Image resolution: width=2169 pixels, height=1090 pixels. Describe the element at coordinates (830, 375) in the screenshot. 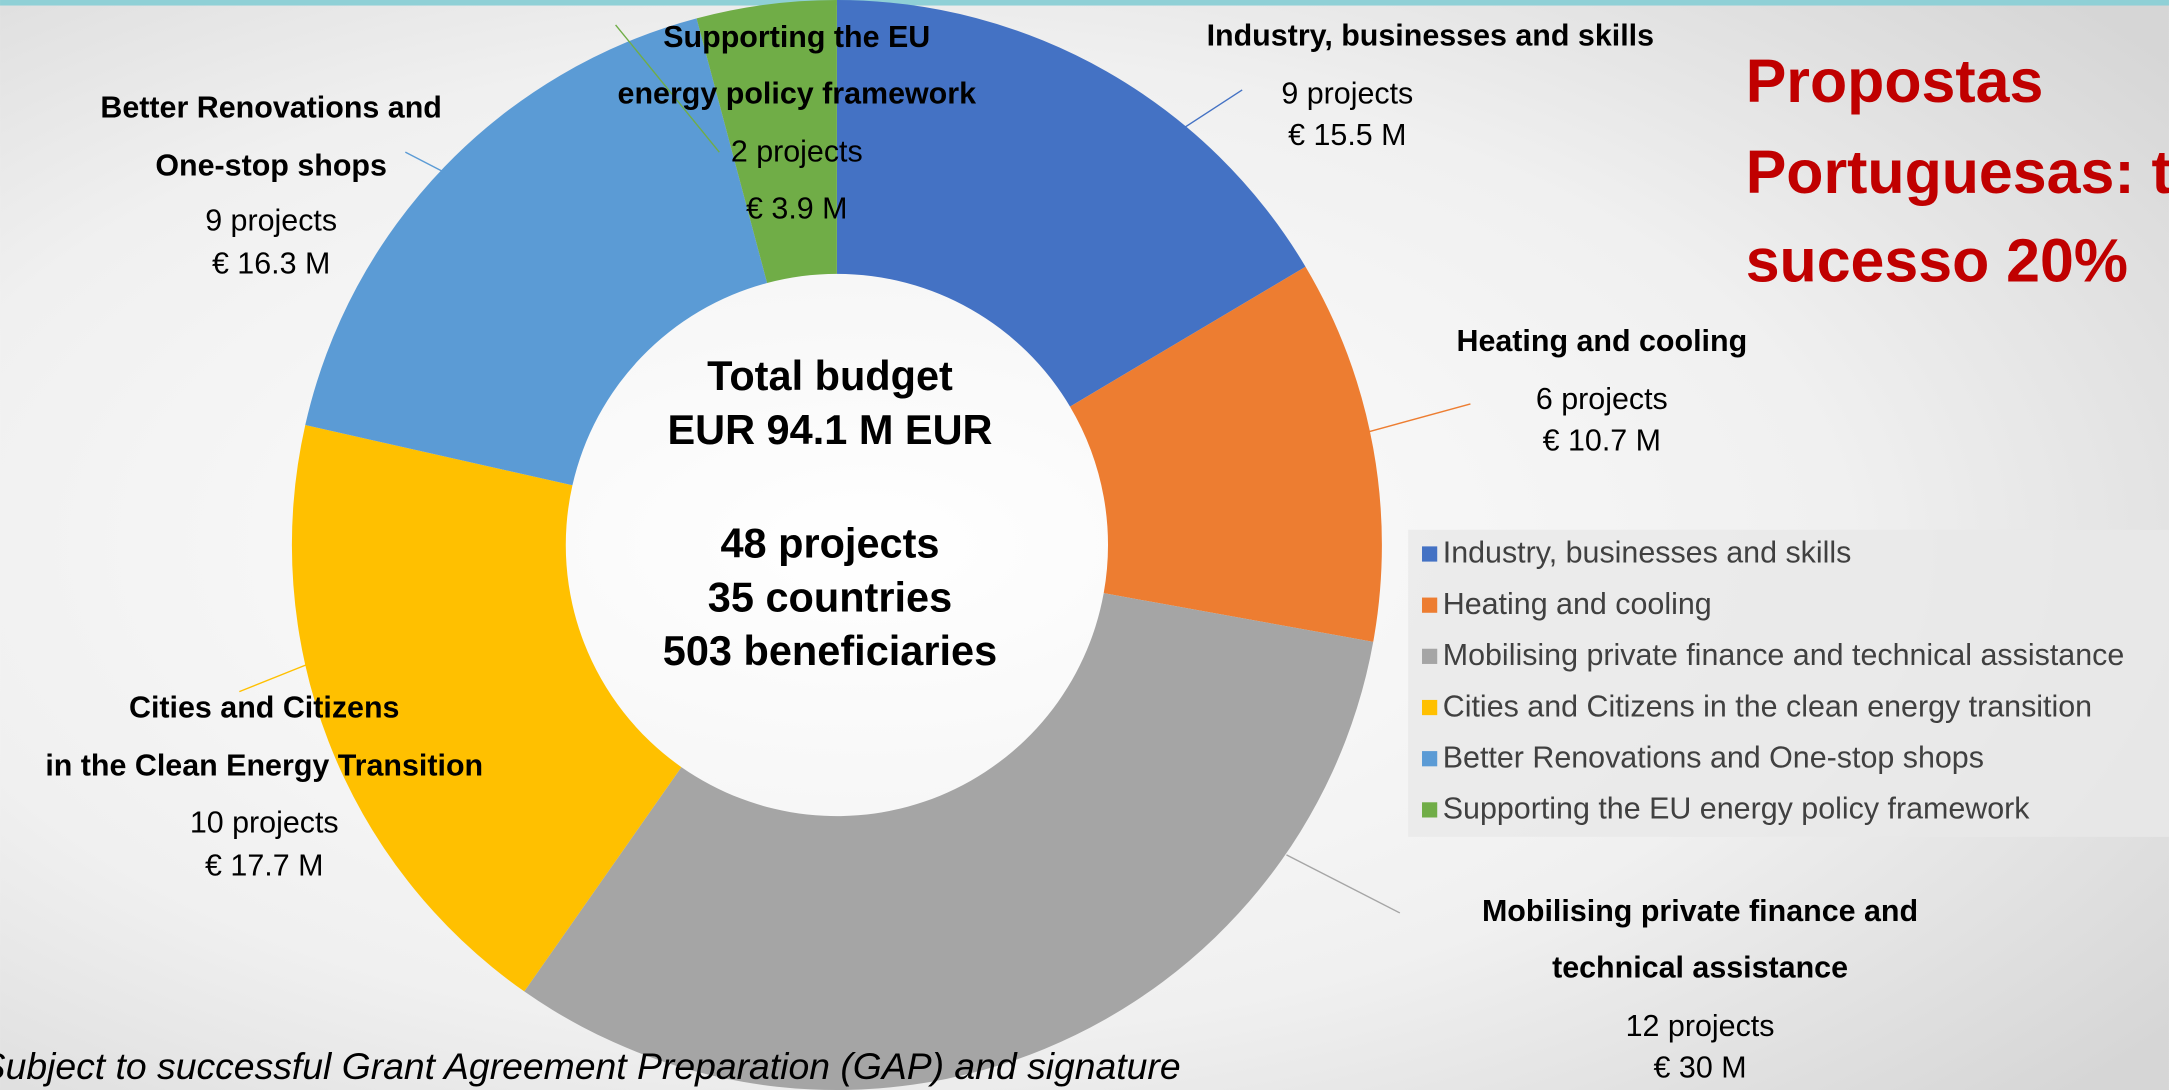

I see `center-text: Total budget` at that location.